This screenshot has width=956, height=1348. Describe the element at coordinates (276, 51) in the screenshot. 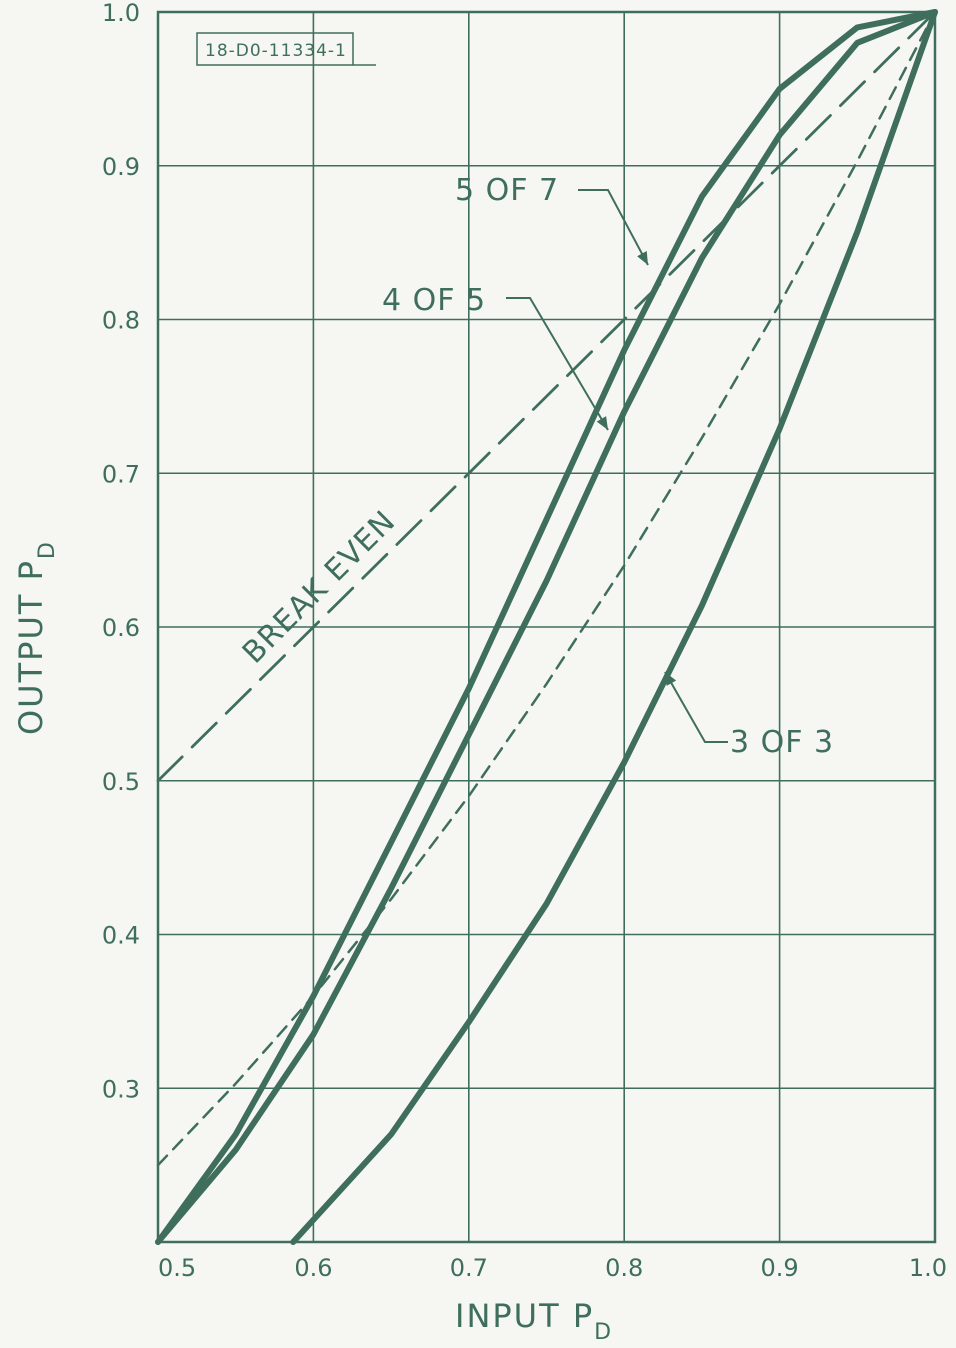

I see `drawing-number: 18-D0-11334-1` at that location.